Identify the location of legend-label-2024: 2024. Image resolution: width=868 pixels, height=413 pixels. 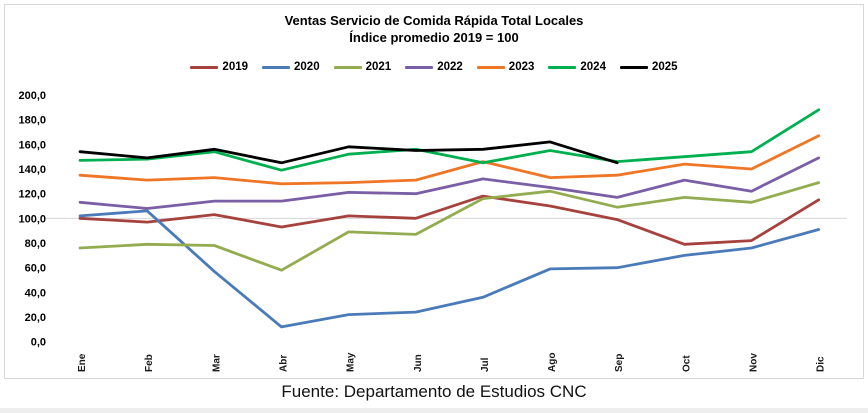
(593, 67).